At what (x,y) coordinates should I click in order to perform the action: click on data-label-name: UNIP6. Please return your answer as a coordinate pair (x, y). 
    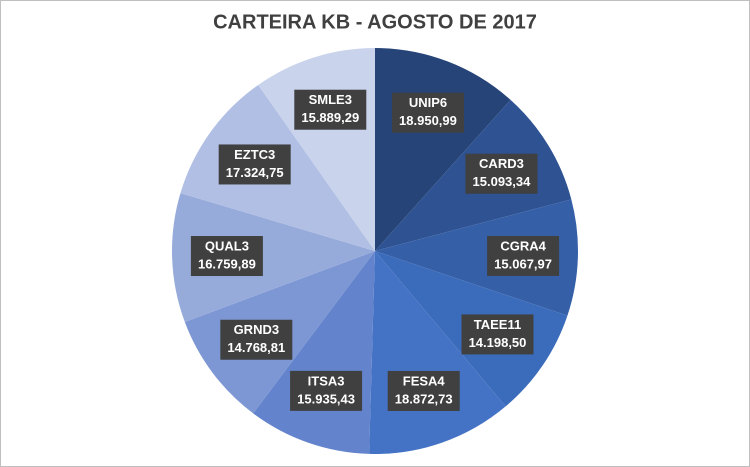
    Looking at the image, I should click on (428, 102).